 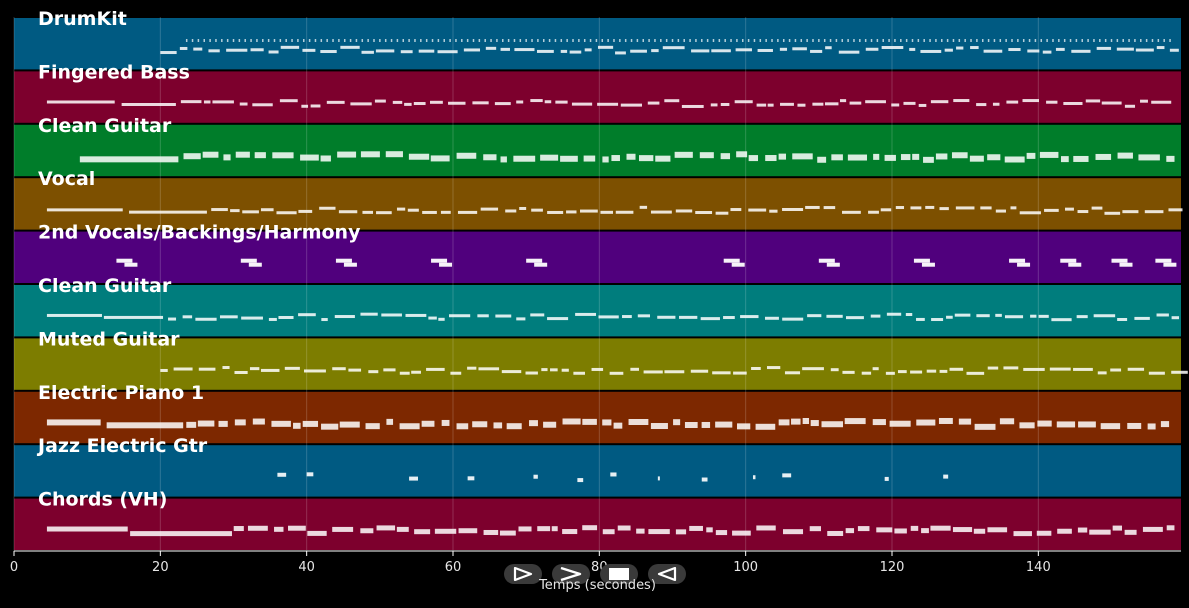 I want to click on rewind-button, so click(x=667, y=574).